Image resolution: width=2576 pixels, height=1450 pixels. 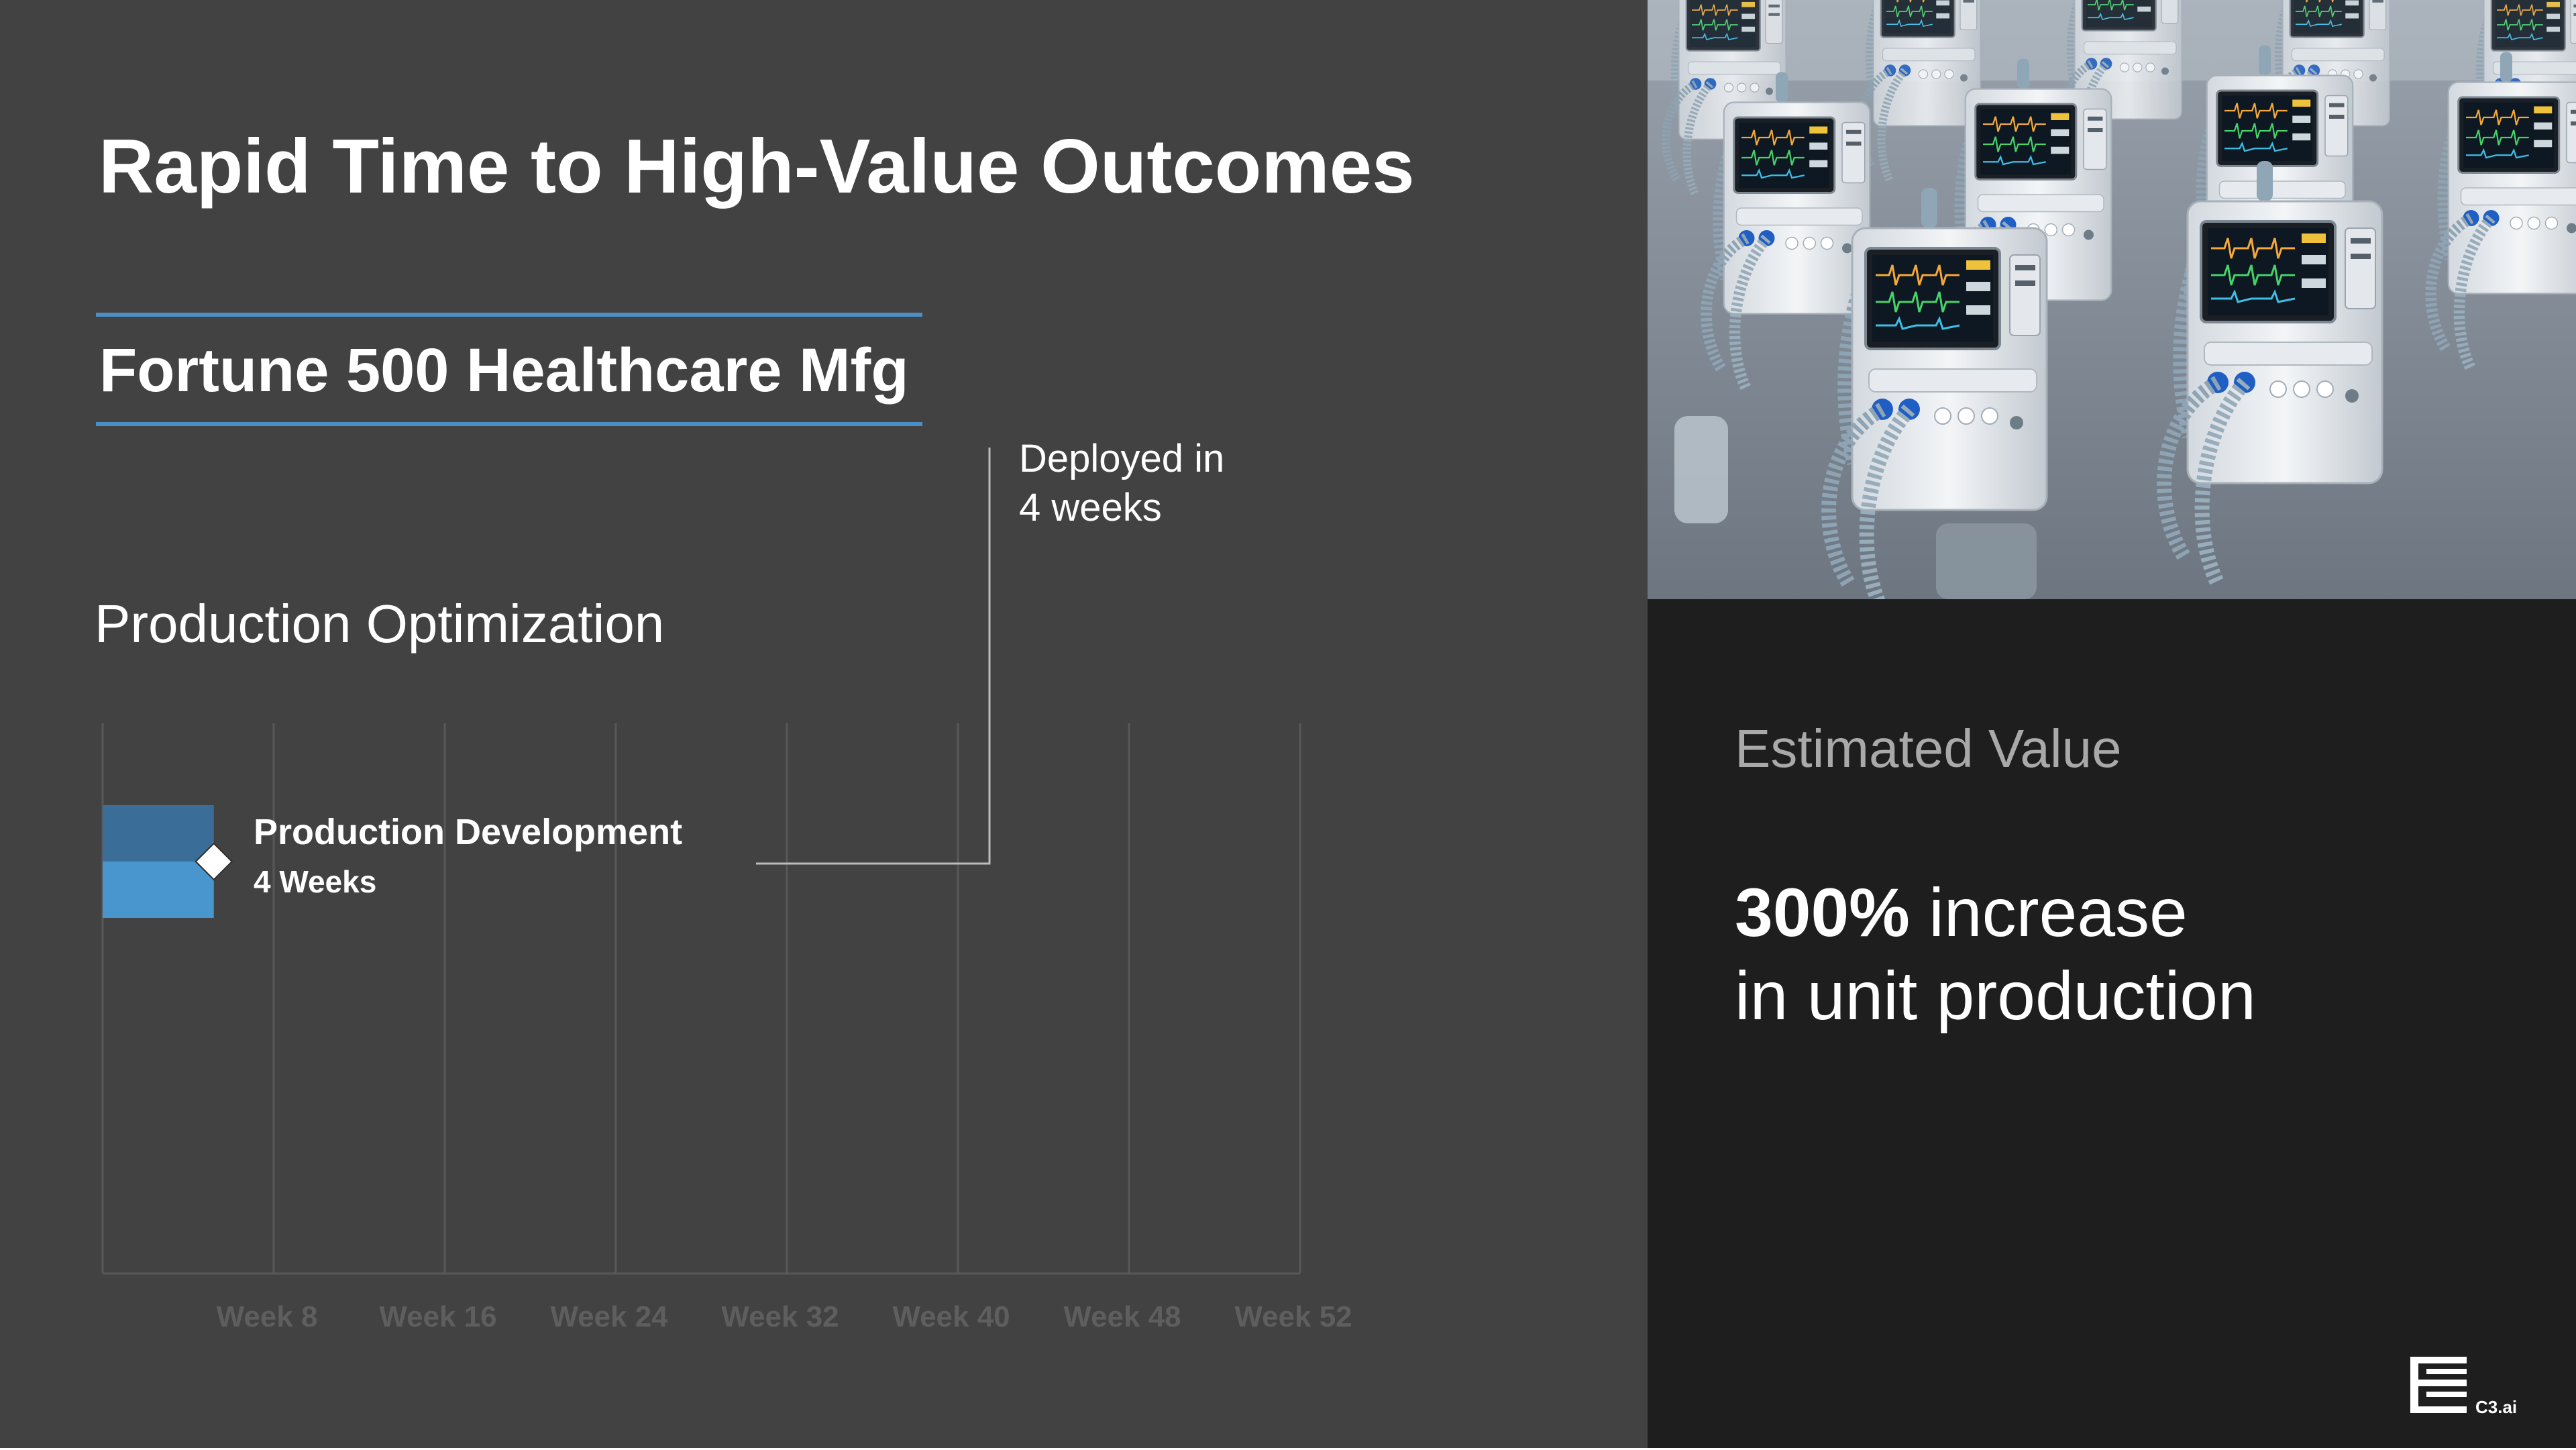 What do you see at coordinates (380, 624) in the screenshot?
I see `chart-heading: Production Optimization` at bounding box center [380, 624].